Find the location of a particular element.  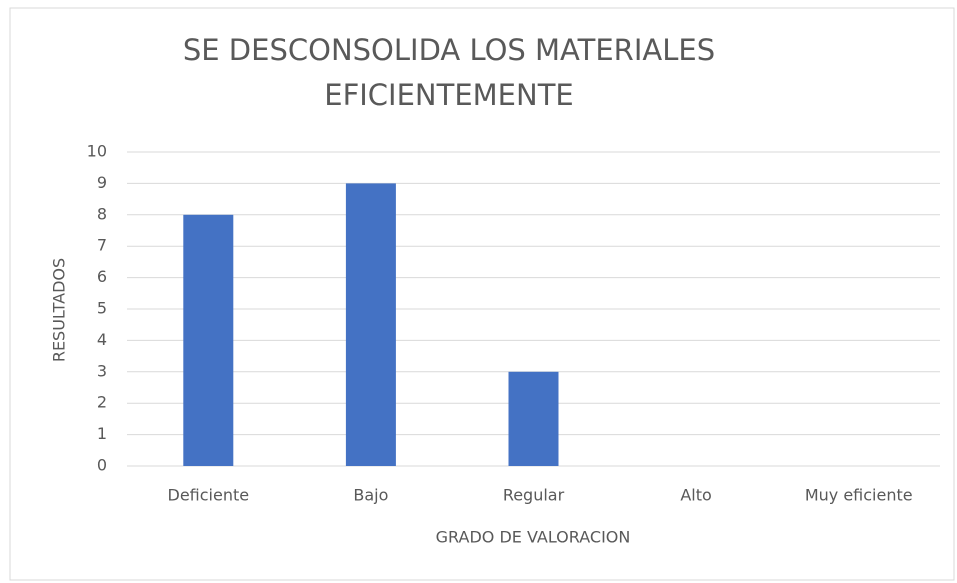

x-tick-label: Muy eficiente is located at coordinates (859, 495).